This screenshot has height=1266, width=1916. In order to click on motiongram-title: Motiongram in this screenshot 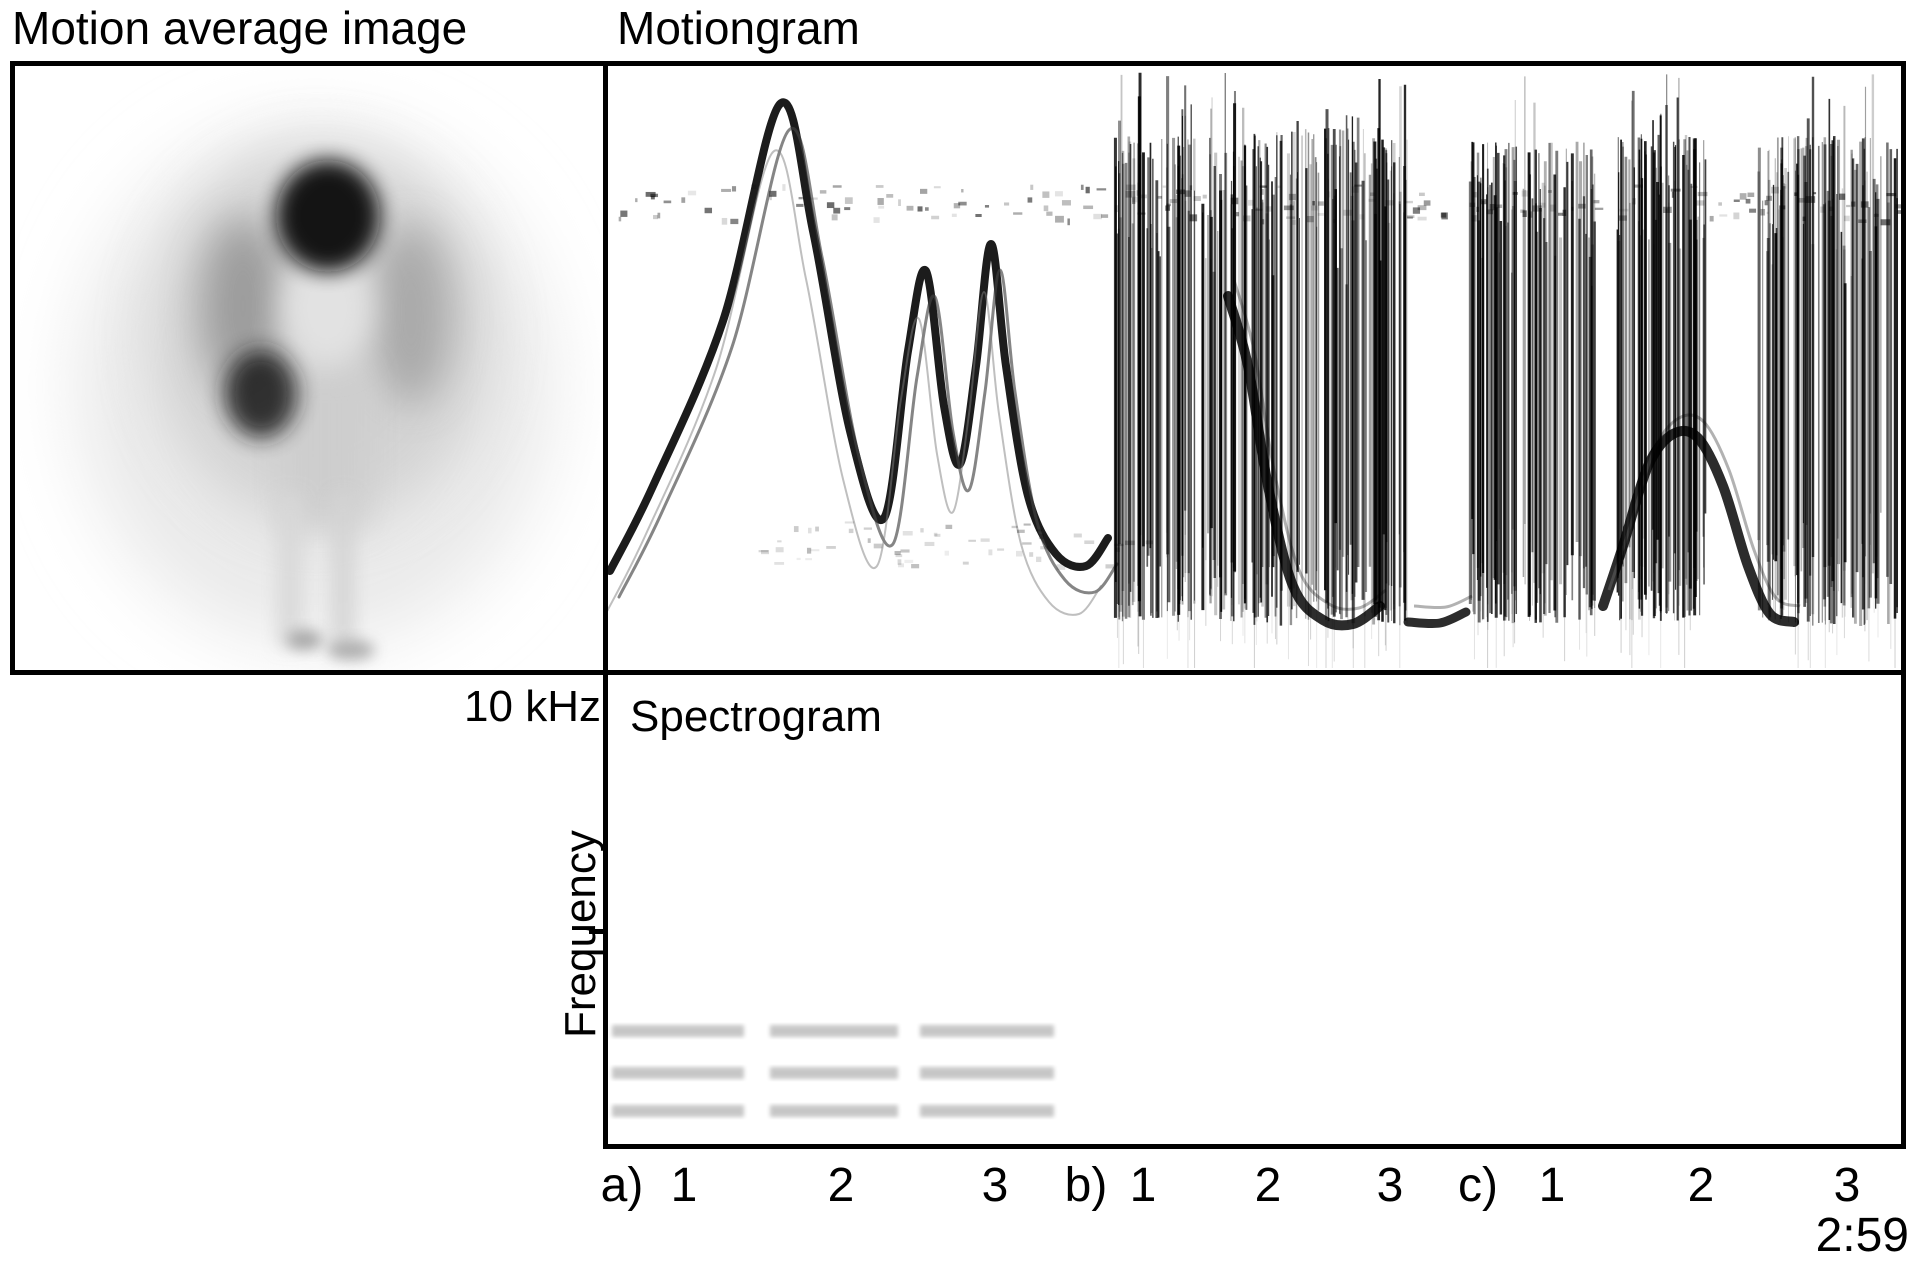, I will do `click(738, 28)`.